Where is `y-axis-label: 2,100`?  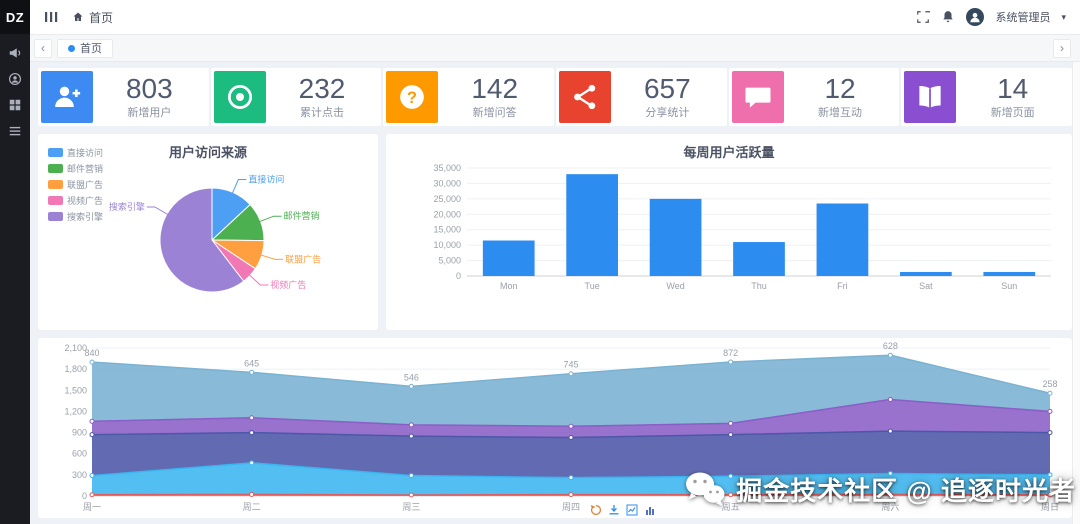 y-axis-label: 2,100 is located at coordinates (75, 348).